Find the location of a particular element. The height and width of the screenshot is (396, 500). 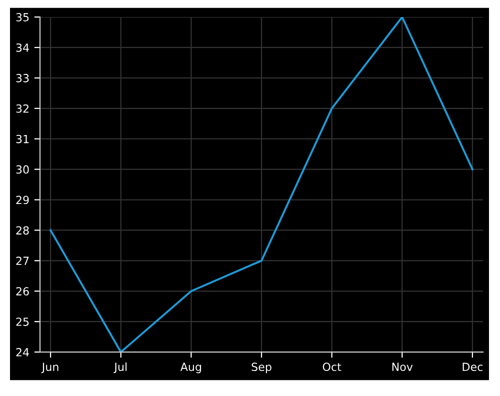

x-tick-label: Jun is located at coordinates (49, 368).